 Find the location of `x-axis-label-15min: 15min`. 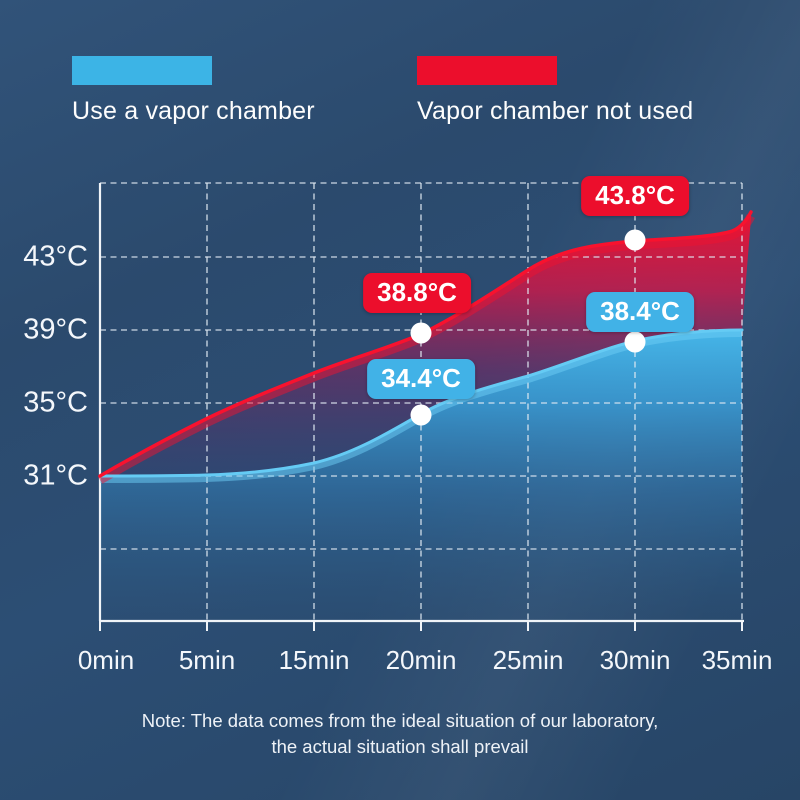

x-axis-label-15min: 15min is located at coordinates (314, 660).